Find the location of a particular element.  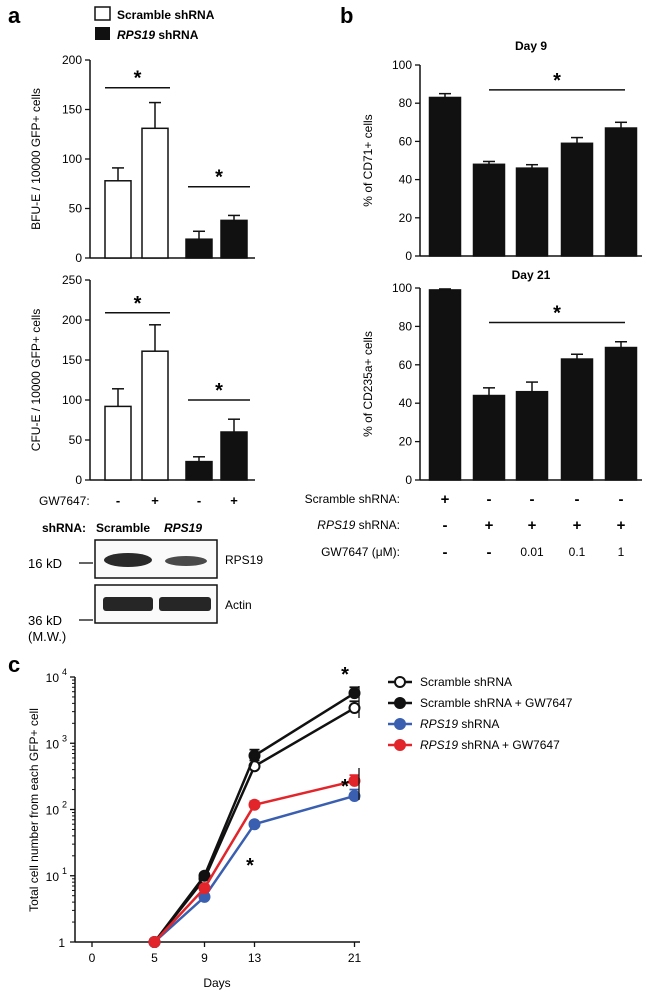

mw-marker-36kd: 36 kD is located at coordinates (45, 620).